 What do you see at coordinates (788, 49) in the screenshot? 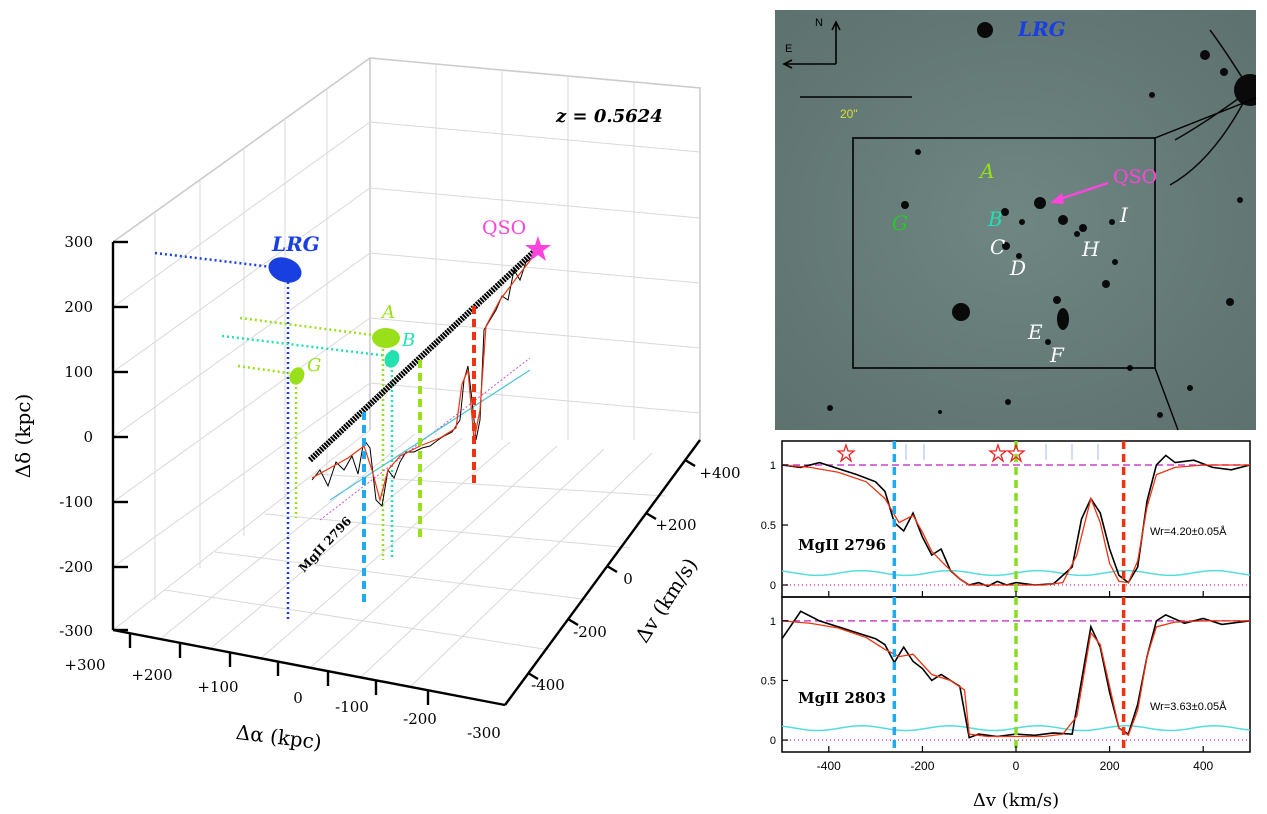
I see `compass-east: E` at bounding box center [788, 49].